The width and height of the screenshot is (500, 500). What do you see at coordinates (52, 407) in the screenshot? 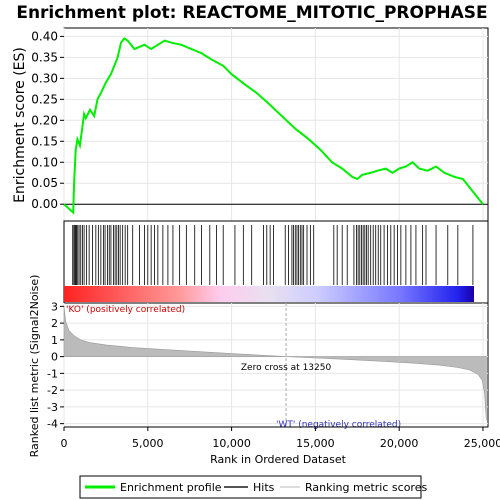
I see `metric-y-tick-label: -3` at bounding box center [52, 407].